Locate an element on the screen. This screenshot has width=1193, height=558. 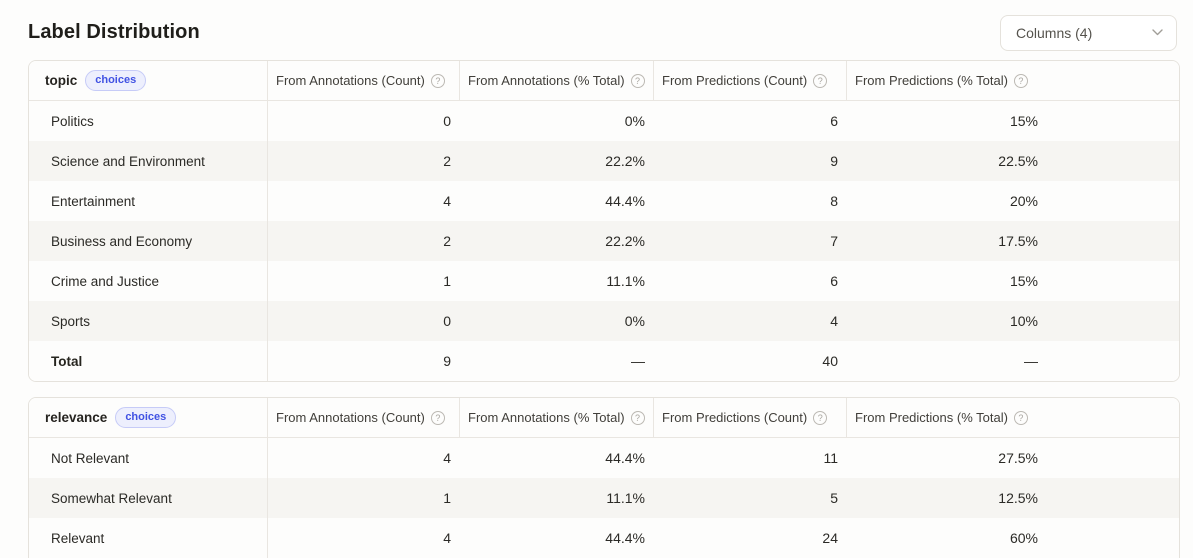
table-row: Business and Economy 2 22.2% 7 17.5% is located at coordinates (604, 241).